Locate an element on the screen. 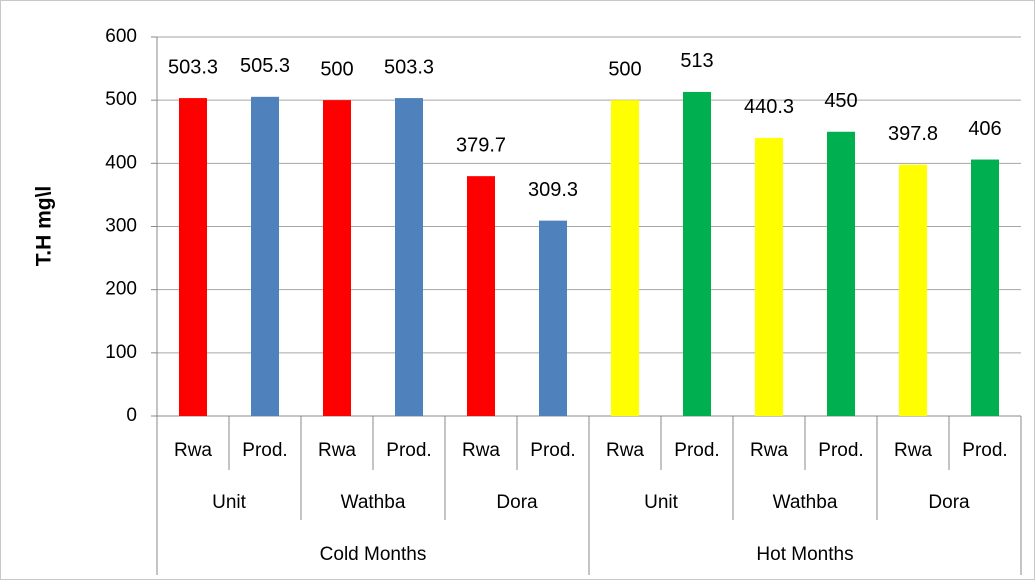 This screenshot has width=1035, height=585. y-tick-label: 500 is located at coordinates (121, 99).